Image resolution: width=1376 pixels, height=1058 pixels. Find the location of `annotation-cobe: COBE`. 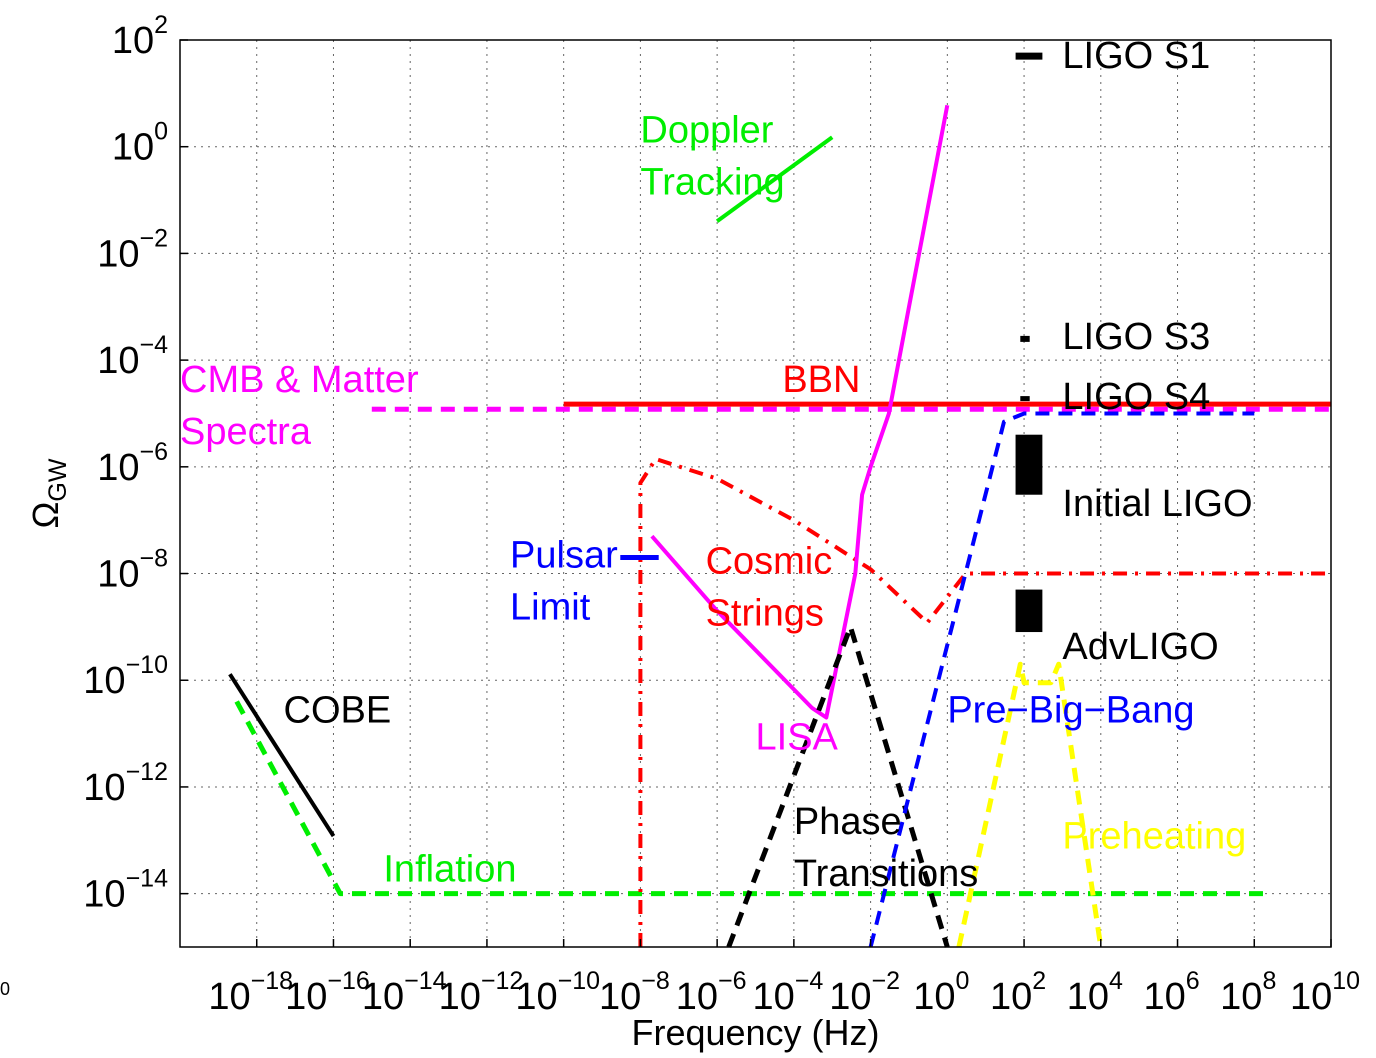

annotation-cobe: COBE is located at coordinates (338, 711).